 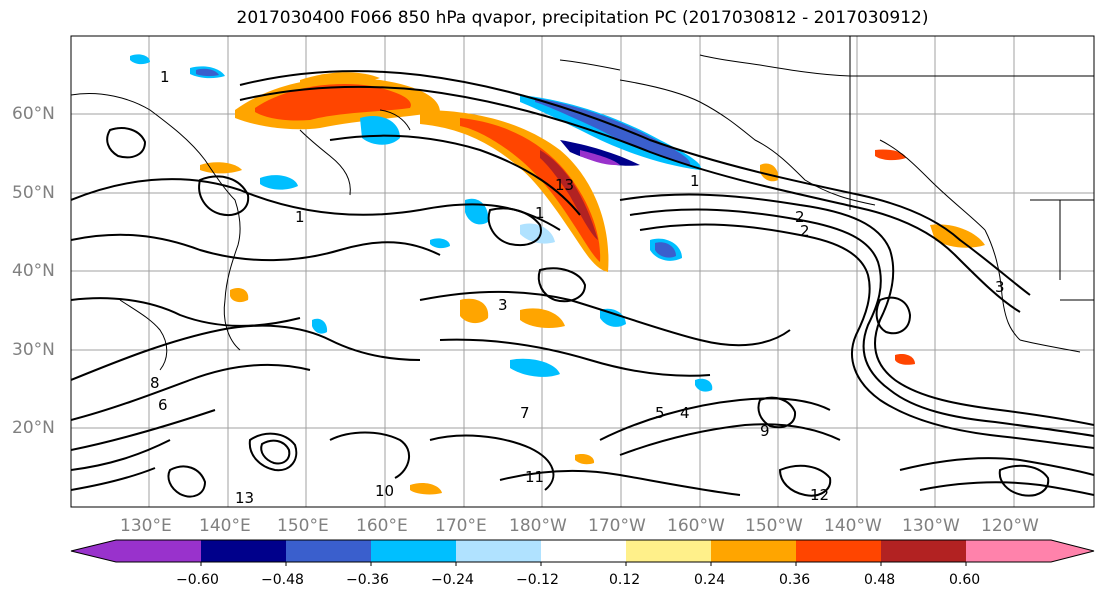 What do you see at coordinates (382, 526) in the screenshot?
I see `lon-label: 160°E` at bounding box center [382, 526].